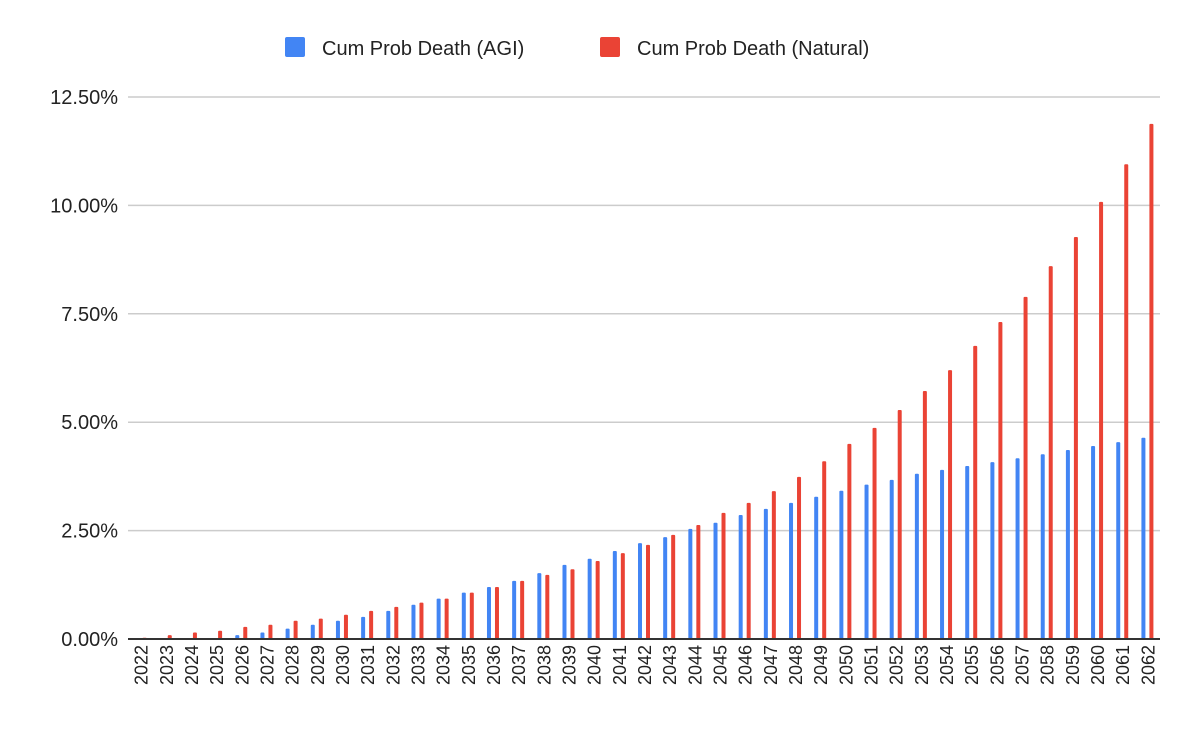 Image resolution: width=1200 pixels, height=747 pixels. Describe the element at coordinates (841, 564) in the screenshot. I see `bar-agi-2050` at that location.